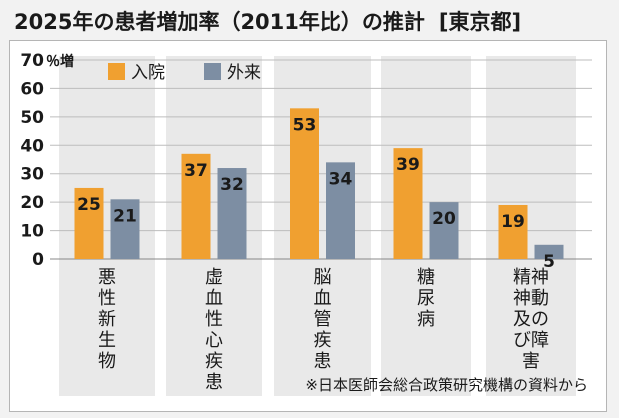 The width and height of the screenshot is (619, 418). What do you see at coordinates (32, 89) in the screenshot?
I see `y-tick-label: 60` at bounding box center [32, 89].